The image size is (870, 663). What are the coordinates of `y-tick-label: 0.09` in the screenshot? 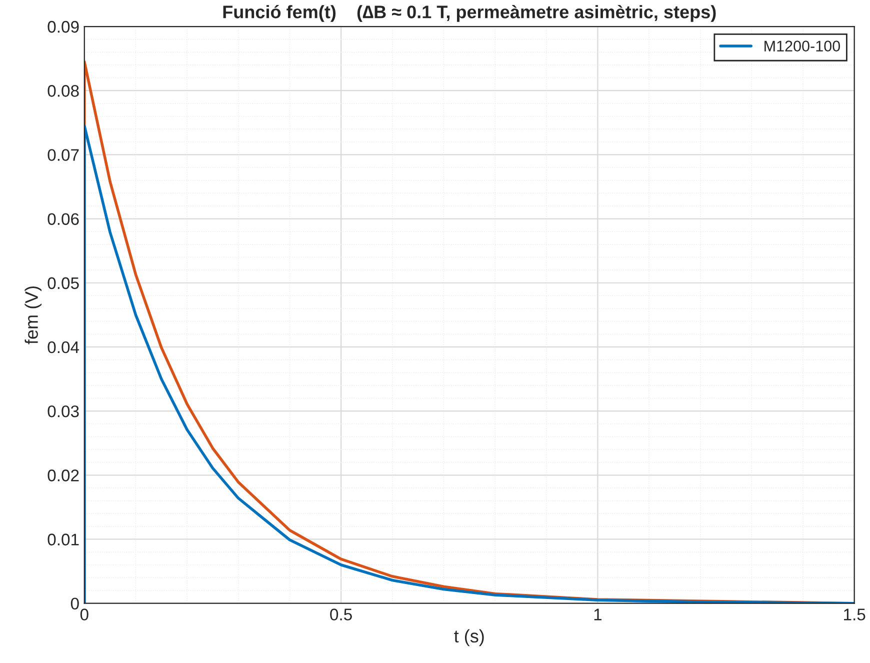 It's located at (63, 26).